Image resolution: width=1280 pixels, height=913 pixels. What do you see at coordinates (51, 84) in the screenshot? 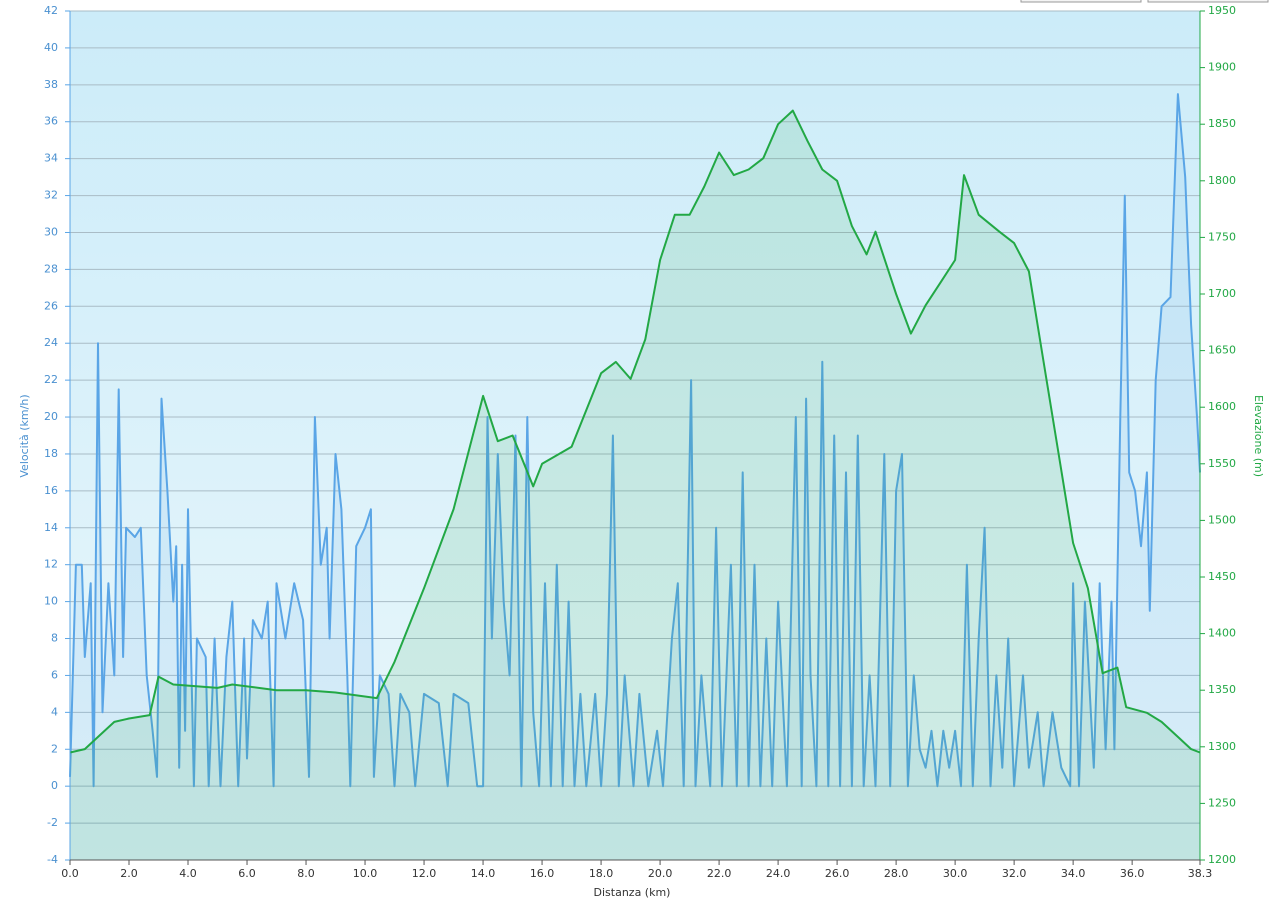
I see `y-tick-label: 38` at bounding box center [51, 84].